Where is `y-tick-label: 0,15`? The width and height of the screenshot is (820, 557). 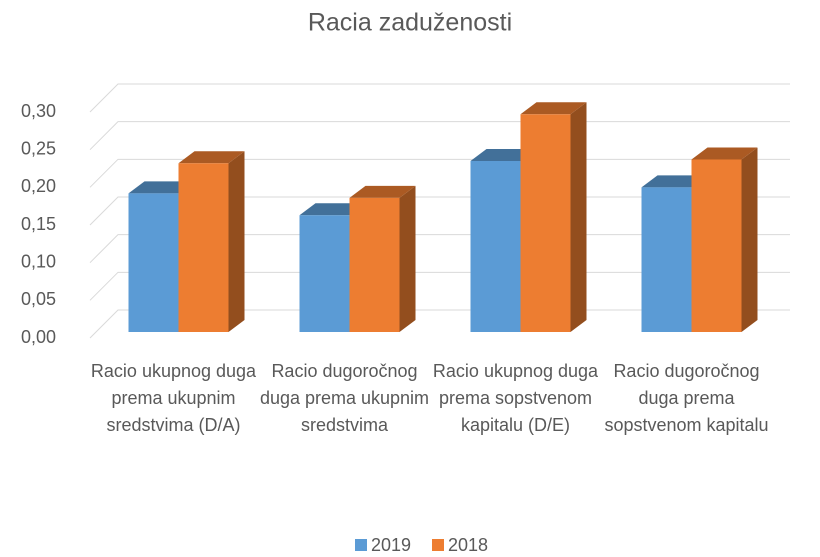
y-tick-label: 0,15 is located at coordinates (38, 224).